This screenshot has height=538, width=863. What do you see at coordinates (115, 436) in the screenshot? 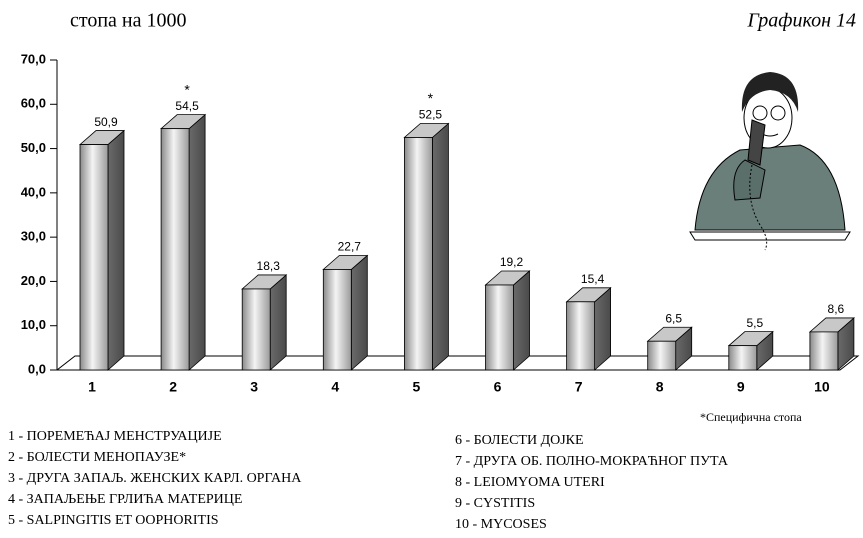
I see `legend-item: 1 - ПОРЕМЕЋАЈ МЕНСТРУАЦИЈЕ` at bounding box center [115, 436].